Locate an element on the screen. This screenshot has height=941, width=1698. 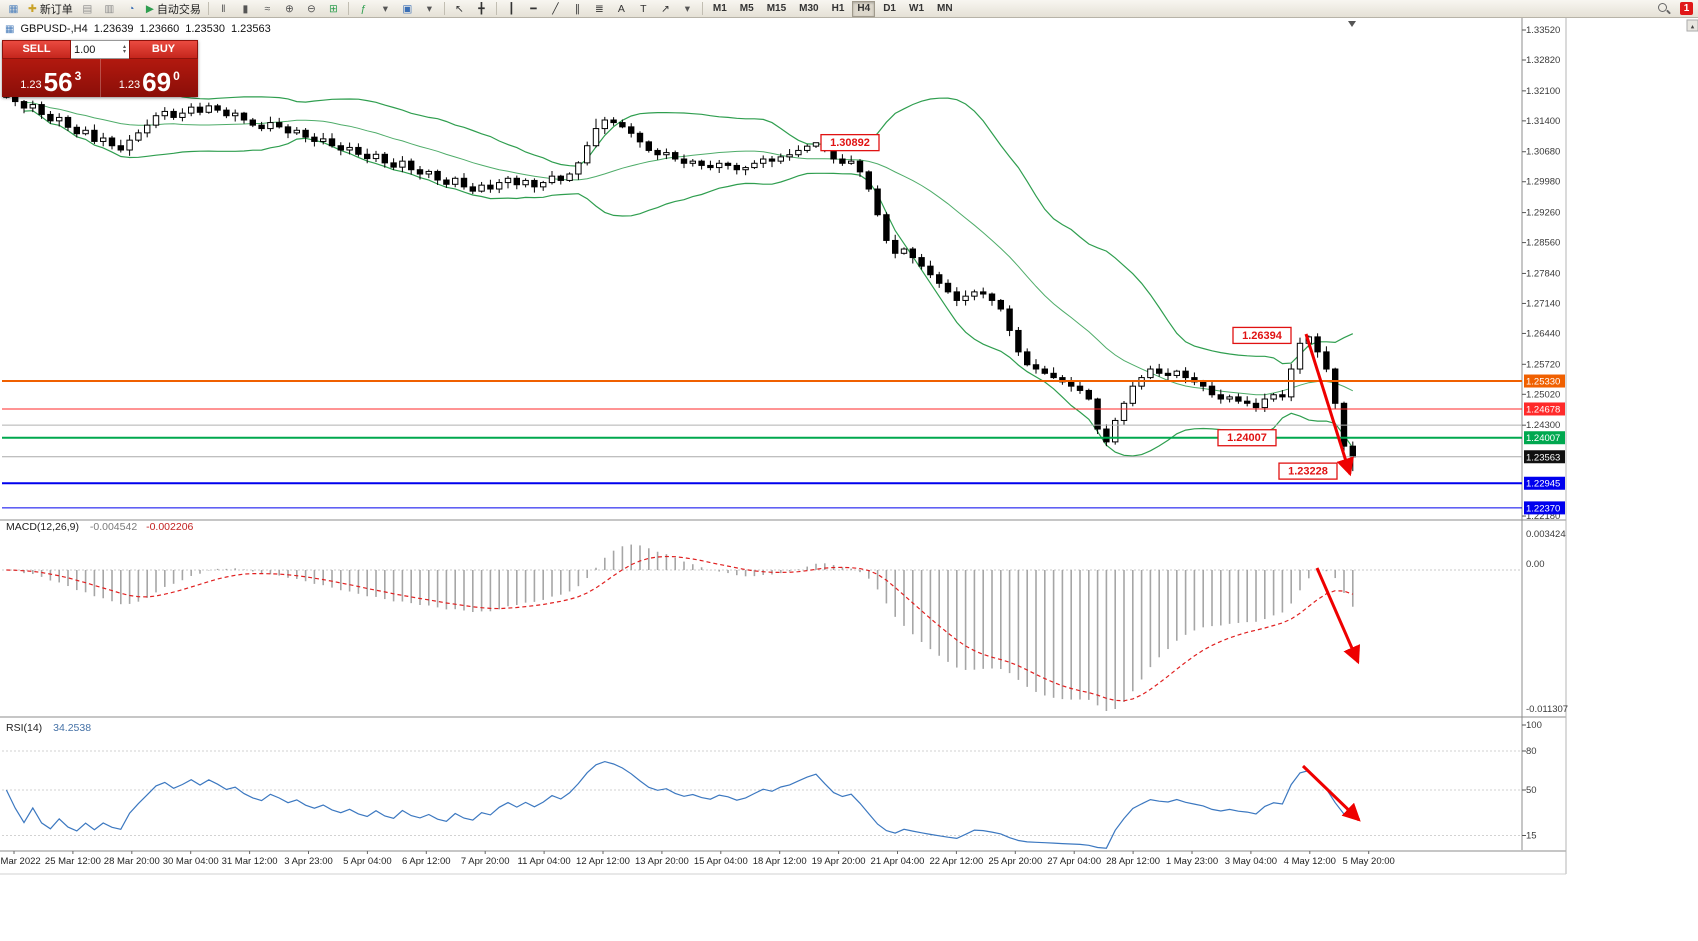
volume-input: 1.00 ▴ ▾ is located at coordinates (100, 49).